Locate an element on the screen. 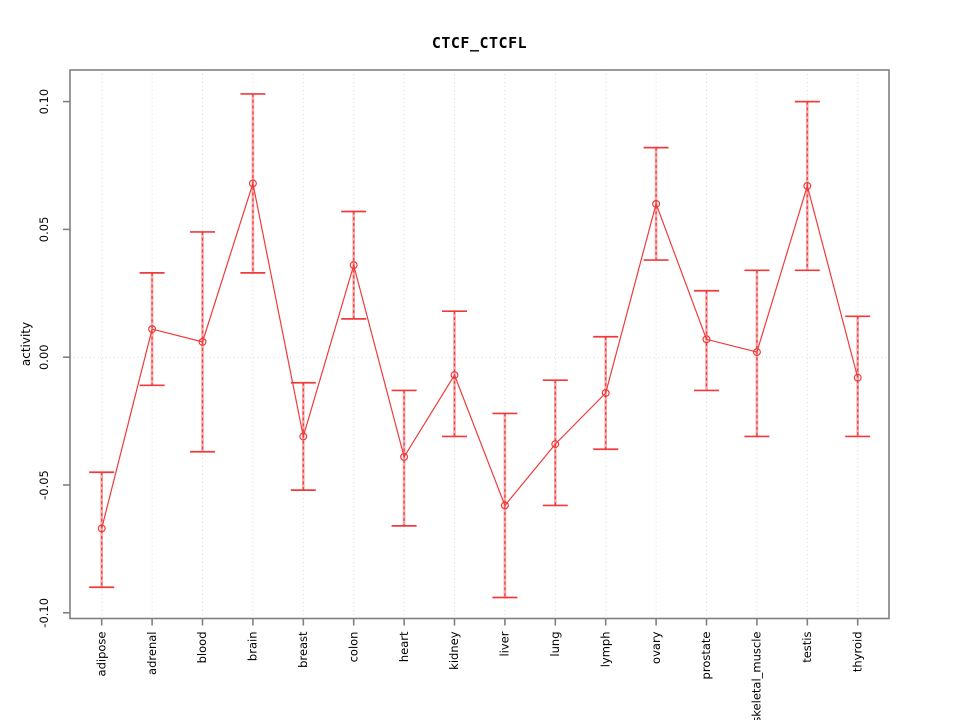 This screenshot has height=720, width=960. data-point-lymph is located at coordinates (605, 392).